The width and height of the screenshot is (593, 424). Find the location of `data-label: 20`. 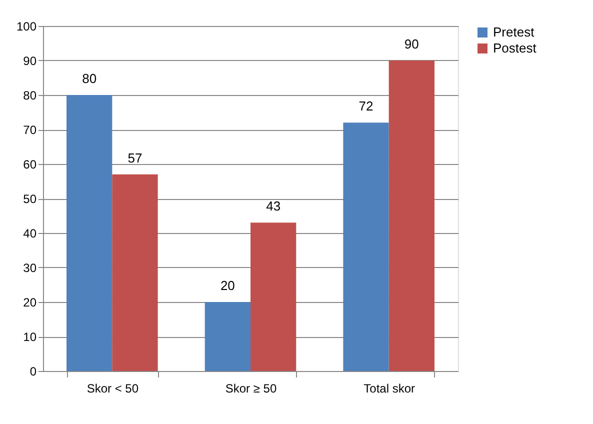

data-label: 20 is located at coordinates (227, 285).